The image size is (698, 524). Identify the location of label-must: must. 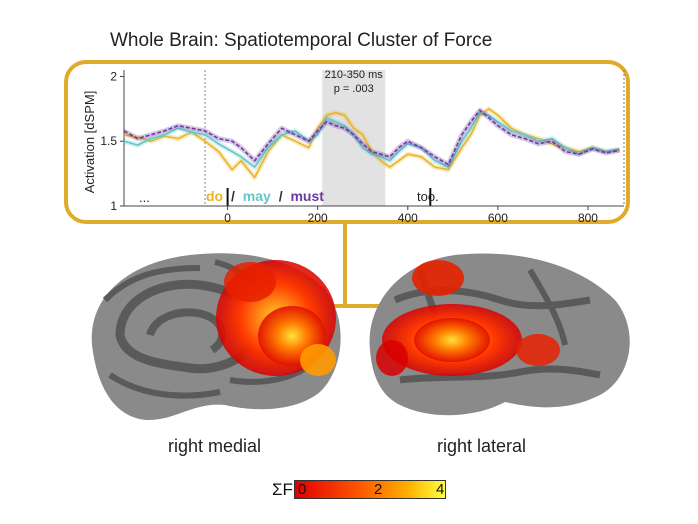
(307, 196).